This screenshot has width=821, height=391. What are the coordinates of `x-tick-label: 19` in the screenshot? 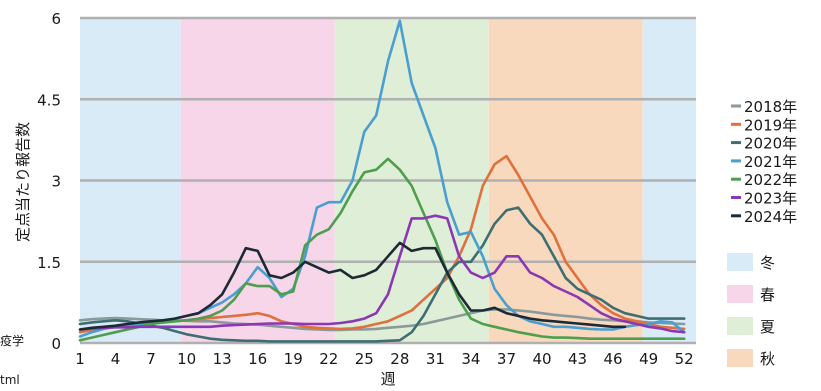 It's located at (293, 359).